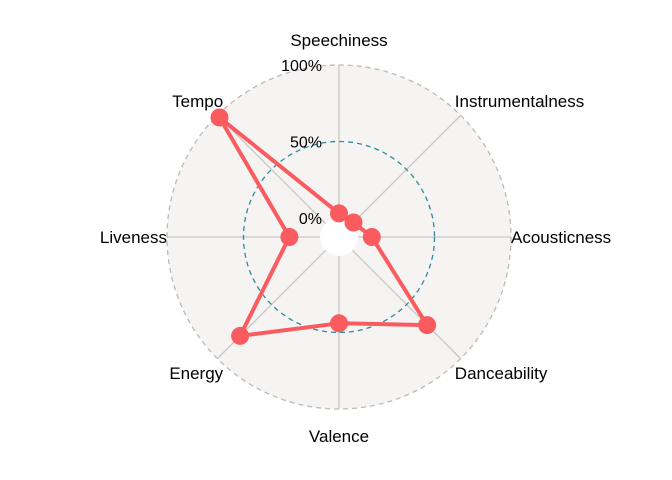 This screenshot has width=672, height=480. What do you see at coordinates (133, 237) in the screenshot?
I see `axis-label-liveness: Liveness` at bounding box center [133, 237].